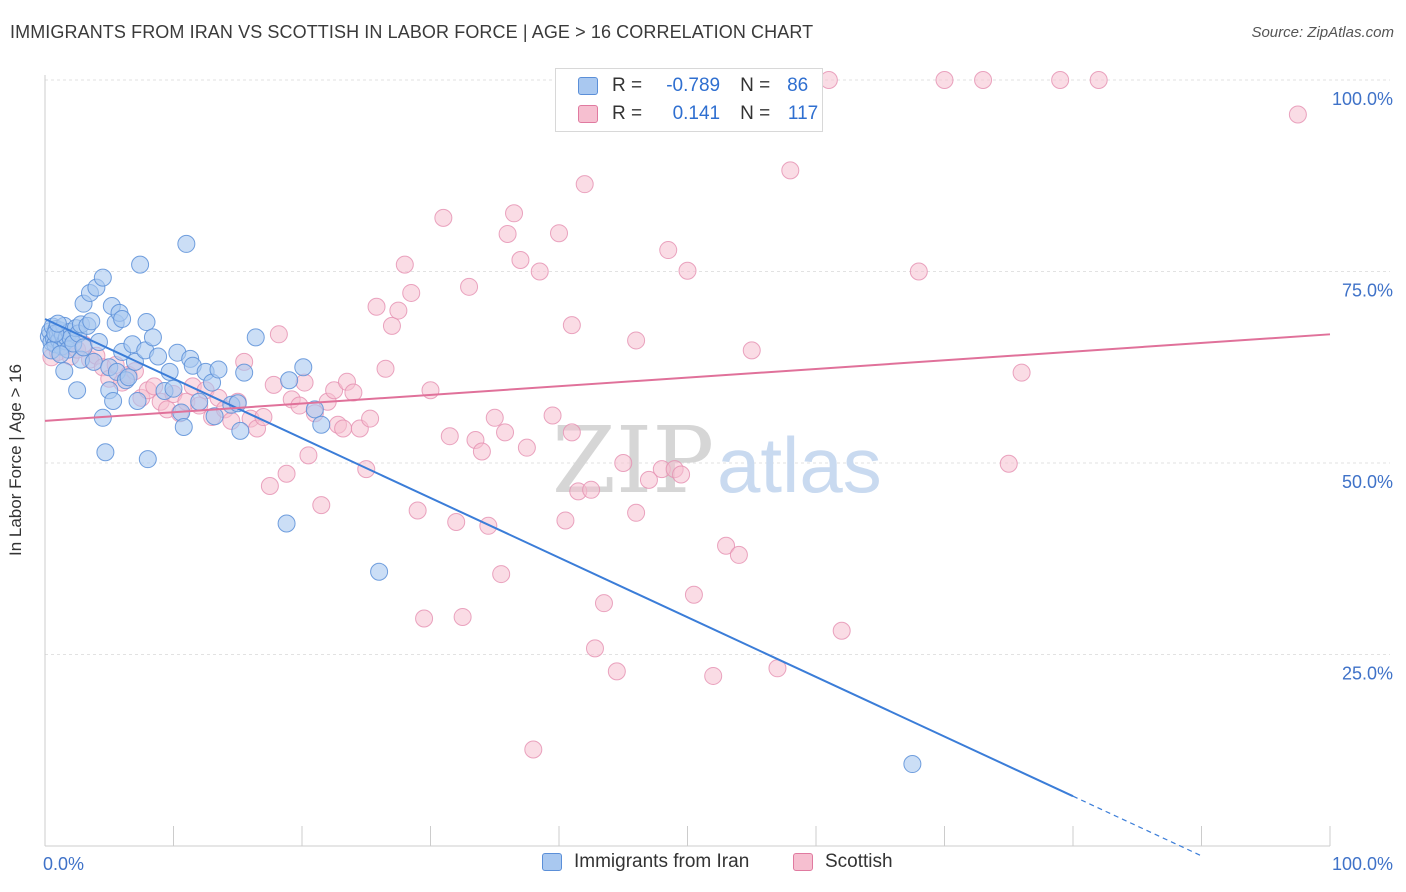  Describe the element at coordinates (1362, 864) in the screenshot. I see `x-tick-label: 100.0%` at that location.